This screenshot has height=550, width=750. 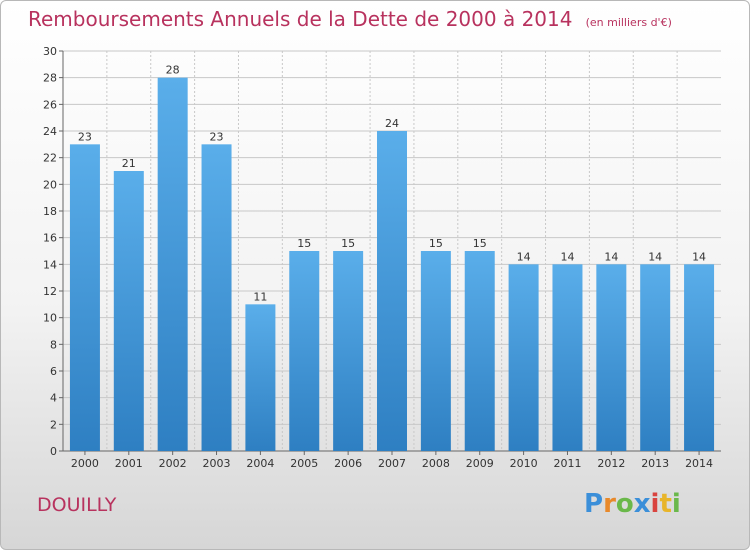 I want to click on place-name: DOUILLY, so click(x=77, y=505).